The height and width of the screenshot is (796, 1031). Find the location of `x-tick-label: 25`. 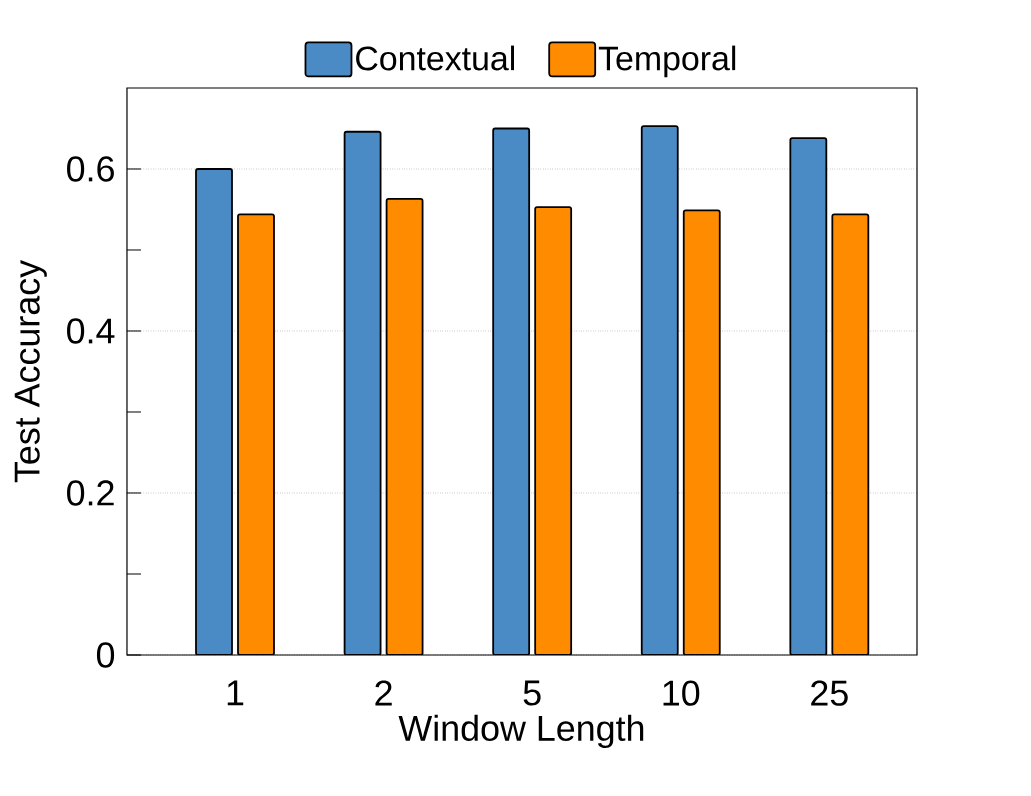

x-tick-label: 25 is located at coordinates (829, 693).